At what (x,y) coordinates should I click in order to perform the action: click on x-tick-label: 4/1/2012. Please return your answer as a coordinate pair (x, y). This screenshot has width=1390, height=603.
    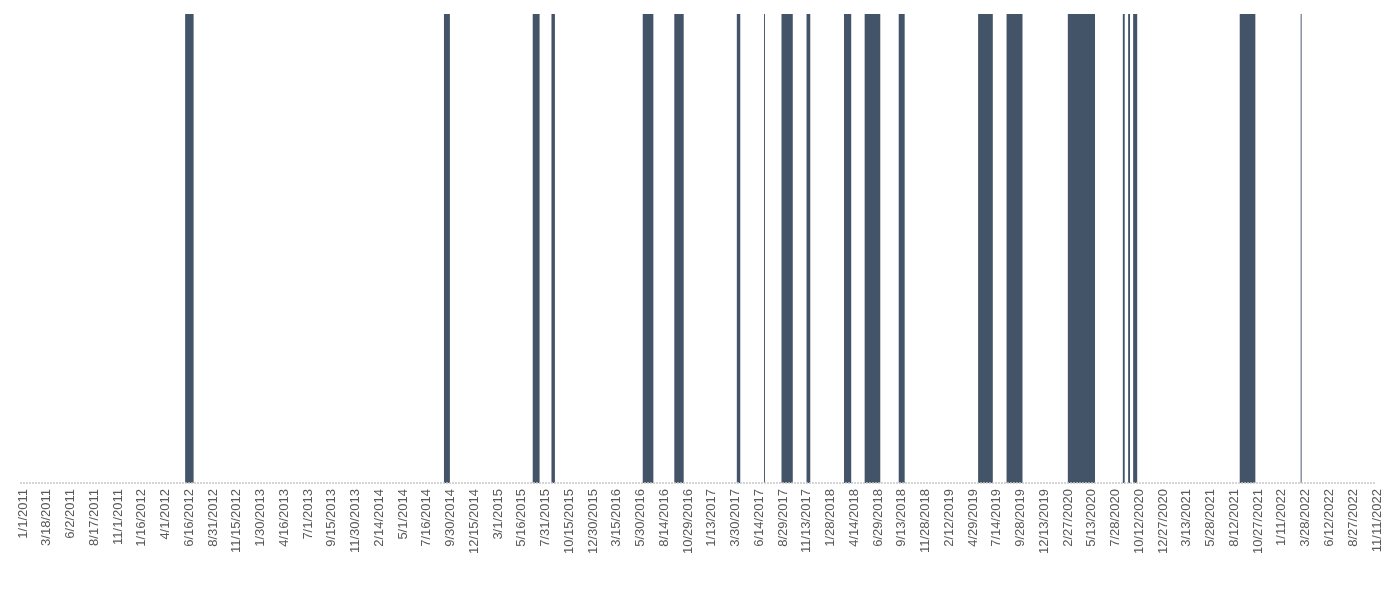
    Looking at the image, I should click on (165, 514).